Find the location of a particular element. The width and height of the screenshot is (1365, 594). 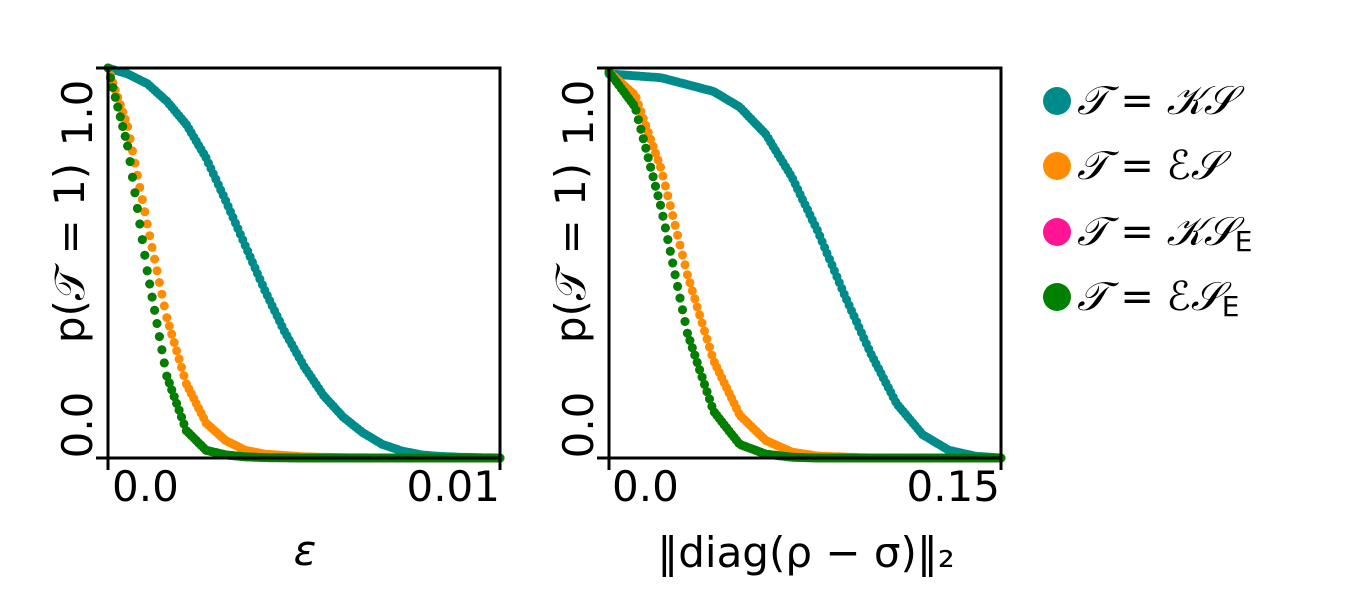

legend-entry-es-e: 𝒯 = ℰ𝒮E is located at coordinates (1141, 298).